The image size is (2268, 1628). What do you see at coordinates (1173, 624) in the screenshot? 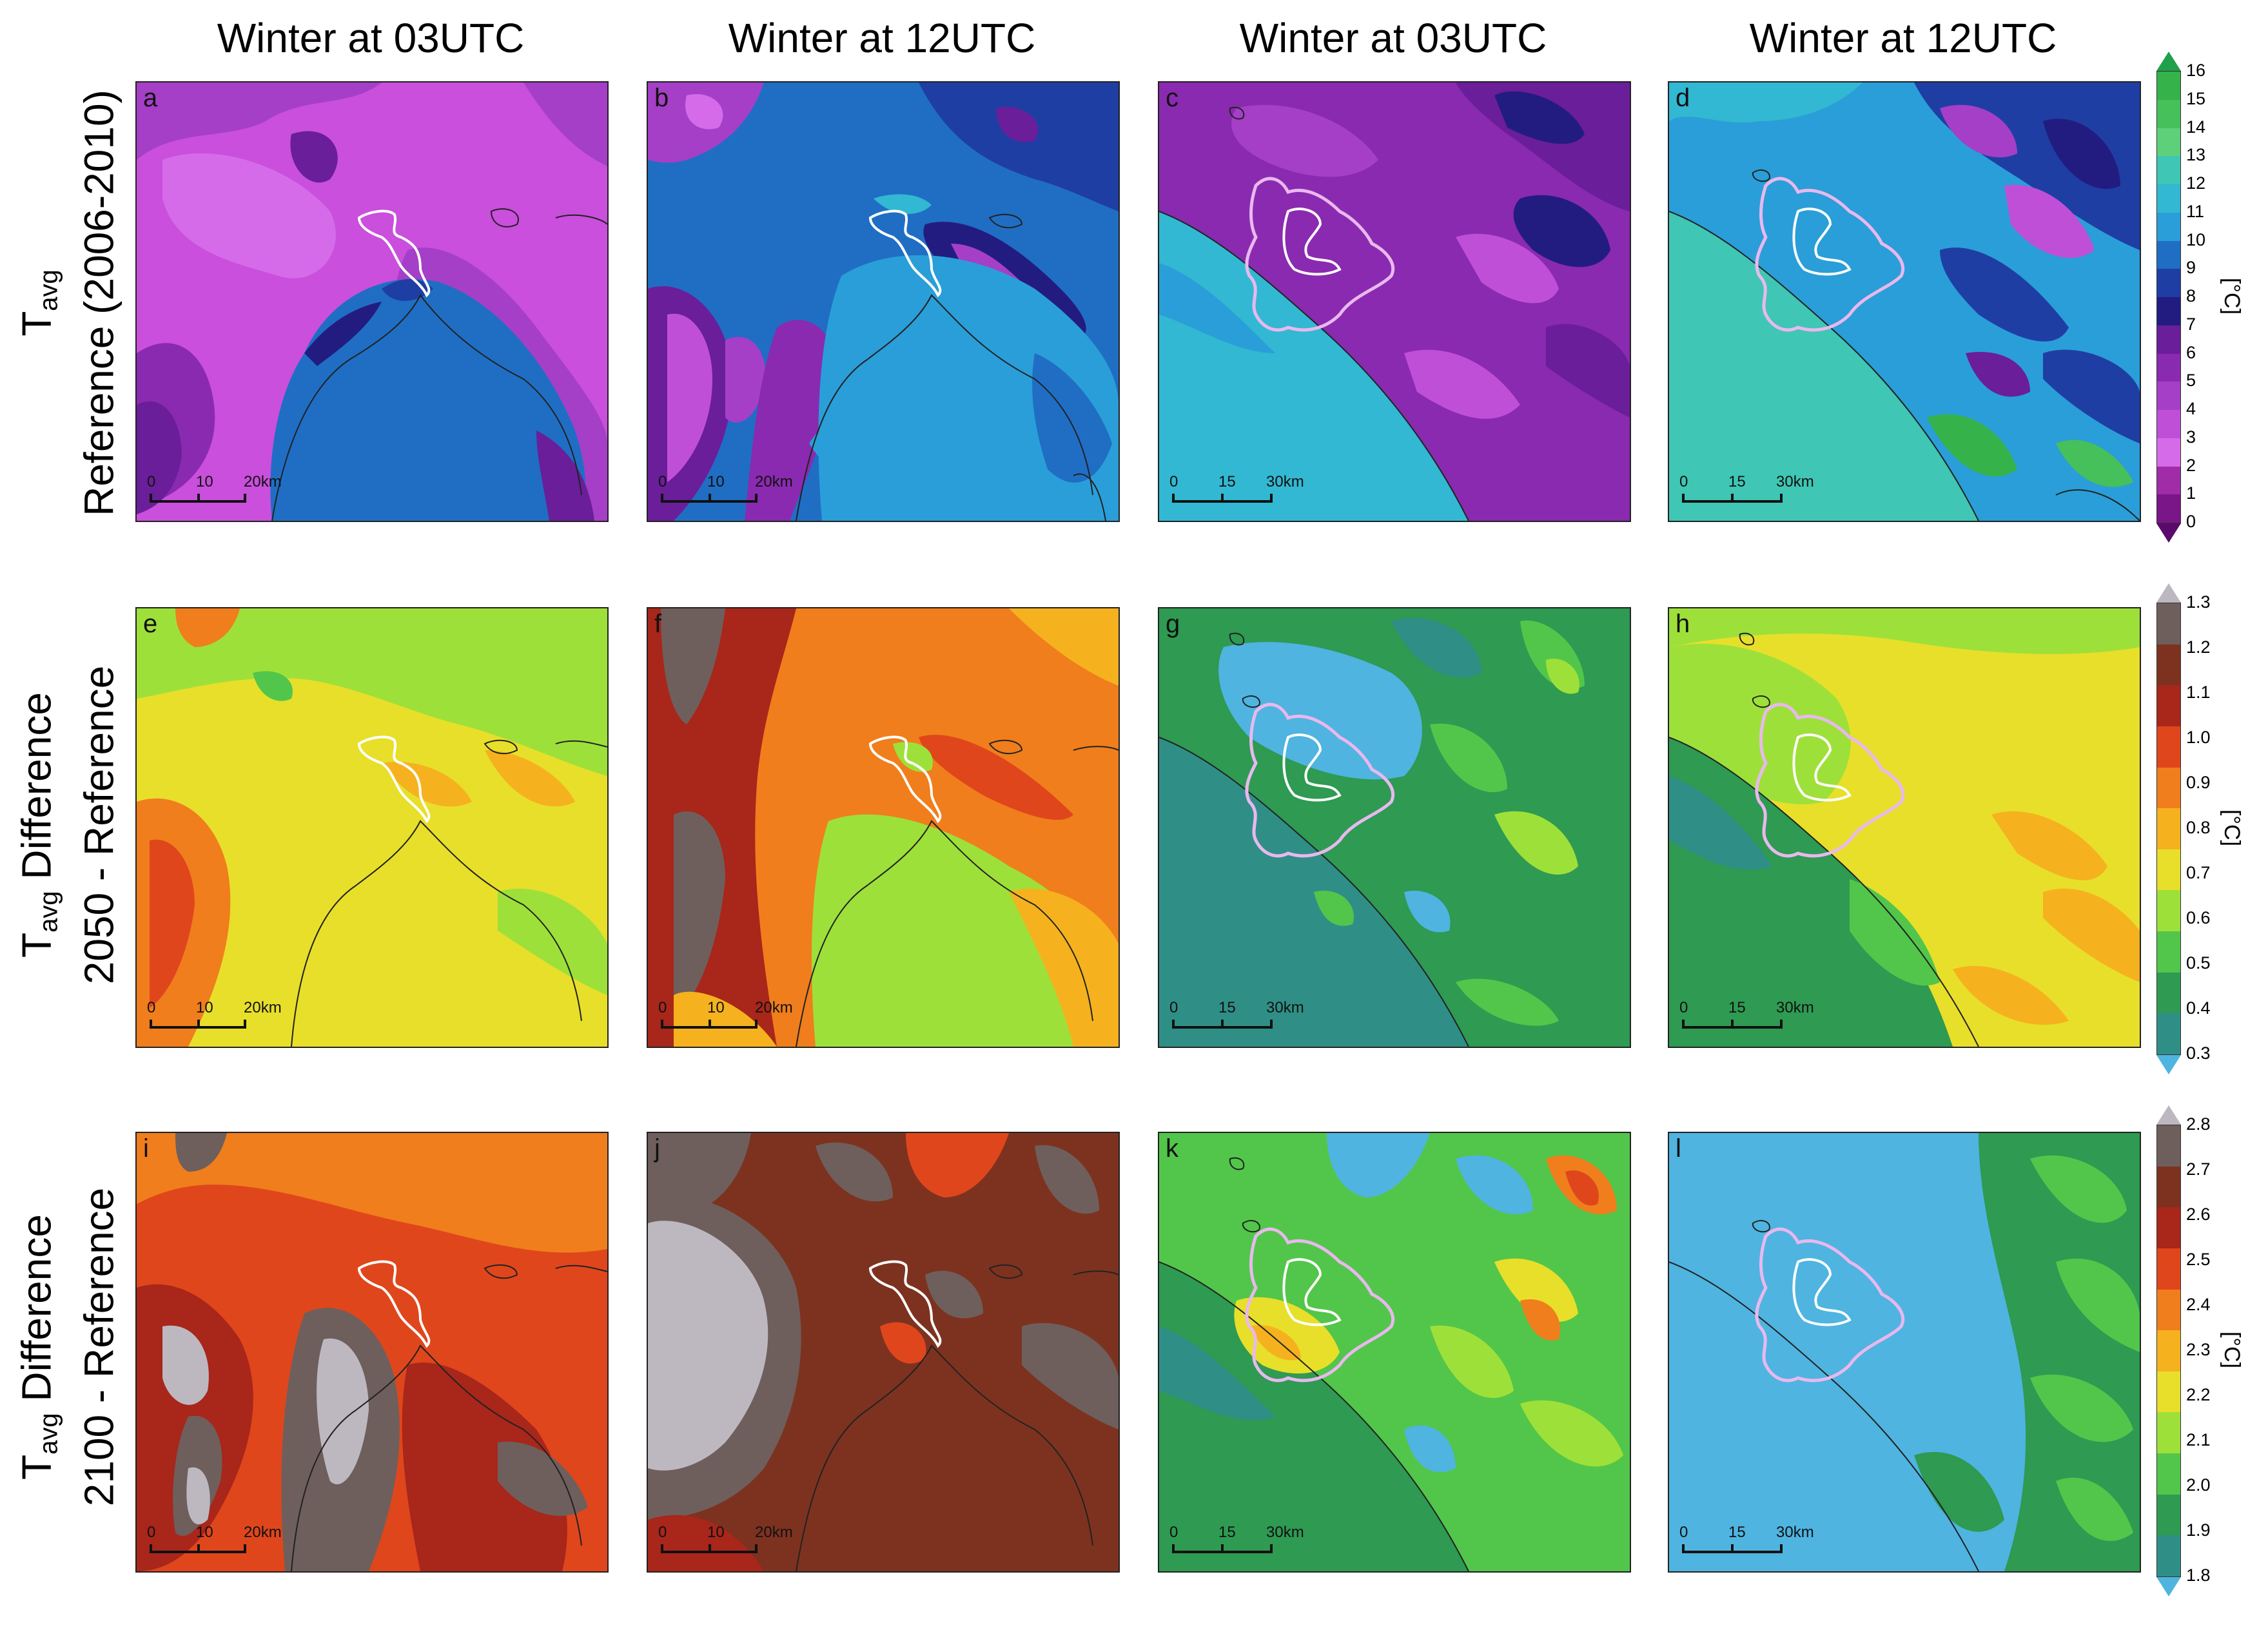
I see `panel-letter-g: g` at bounding box center [1173, 624].